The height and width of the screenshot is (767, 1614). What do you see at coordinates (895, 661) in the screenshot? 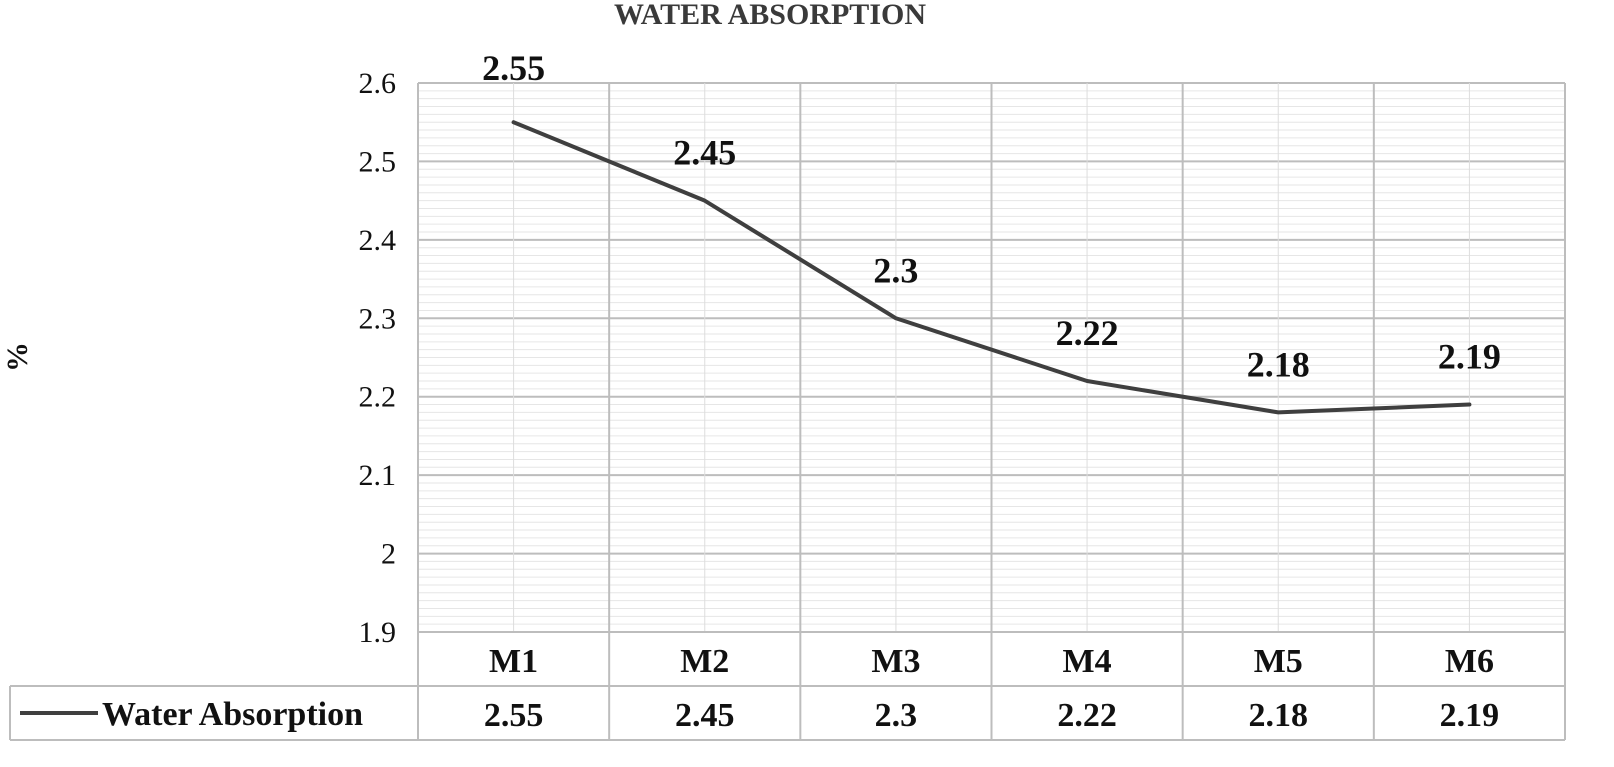
I see `category-label: M3` at bounding box center [895, 661].